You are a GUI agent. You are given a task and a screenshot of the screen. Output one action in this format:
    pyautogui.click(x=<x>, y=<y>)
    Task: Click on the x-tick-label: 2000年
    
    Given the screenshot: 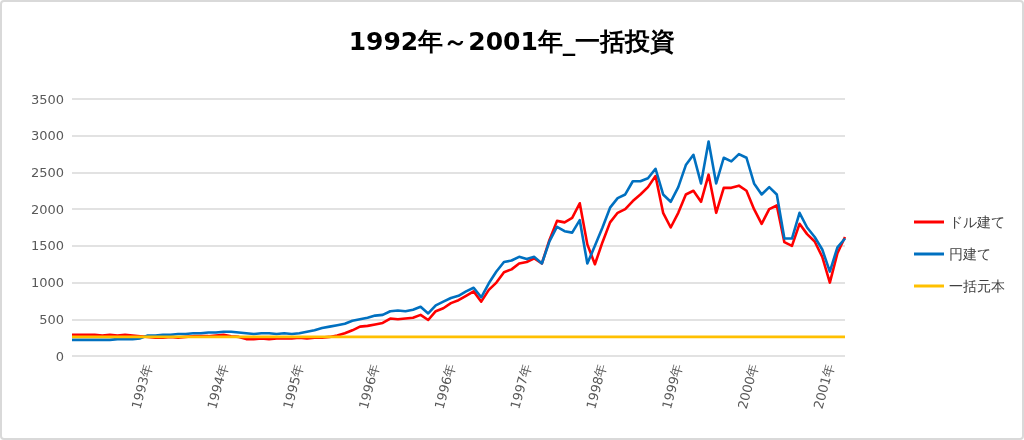 What is the action you would take?
    pyautogui.click(x=748, y=386)
    